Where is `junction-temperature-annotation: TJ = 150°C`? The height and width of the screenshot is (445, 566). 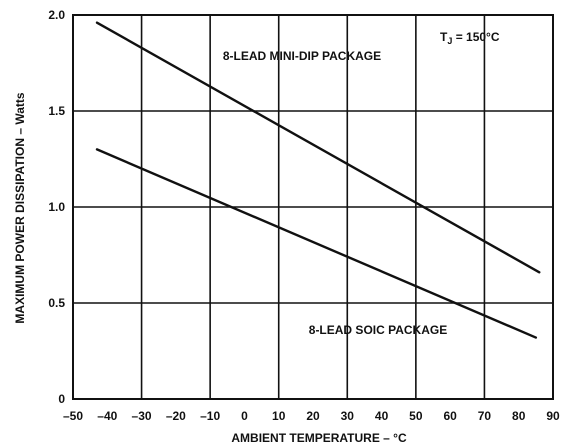 junction-temperature-annotation: TJ = 150°C is located at coordinates (470, 38).